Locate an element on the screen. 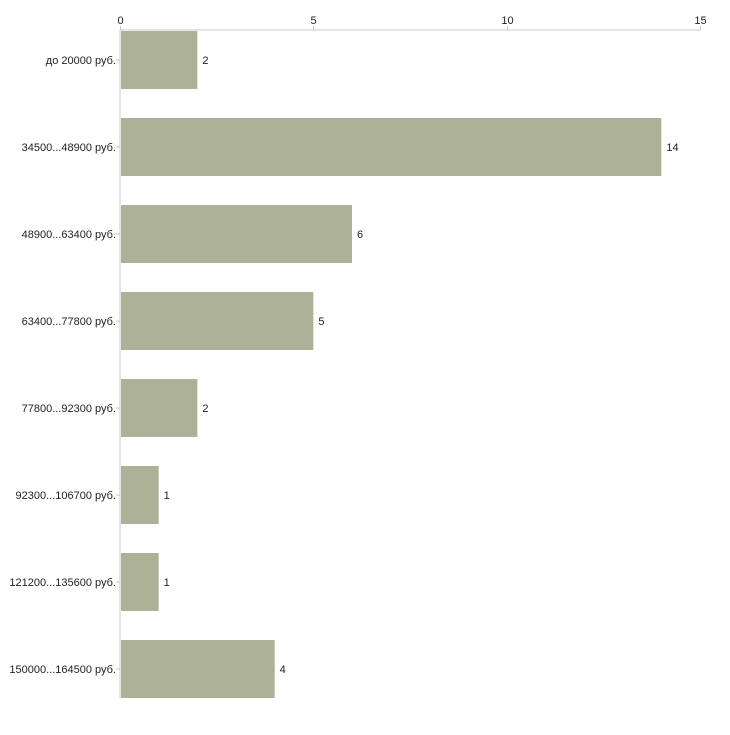  data-label: 4 is located at coordinates (283, 670).